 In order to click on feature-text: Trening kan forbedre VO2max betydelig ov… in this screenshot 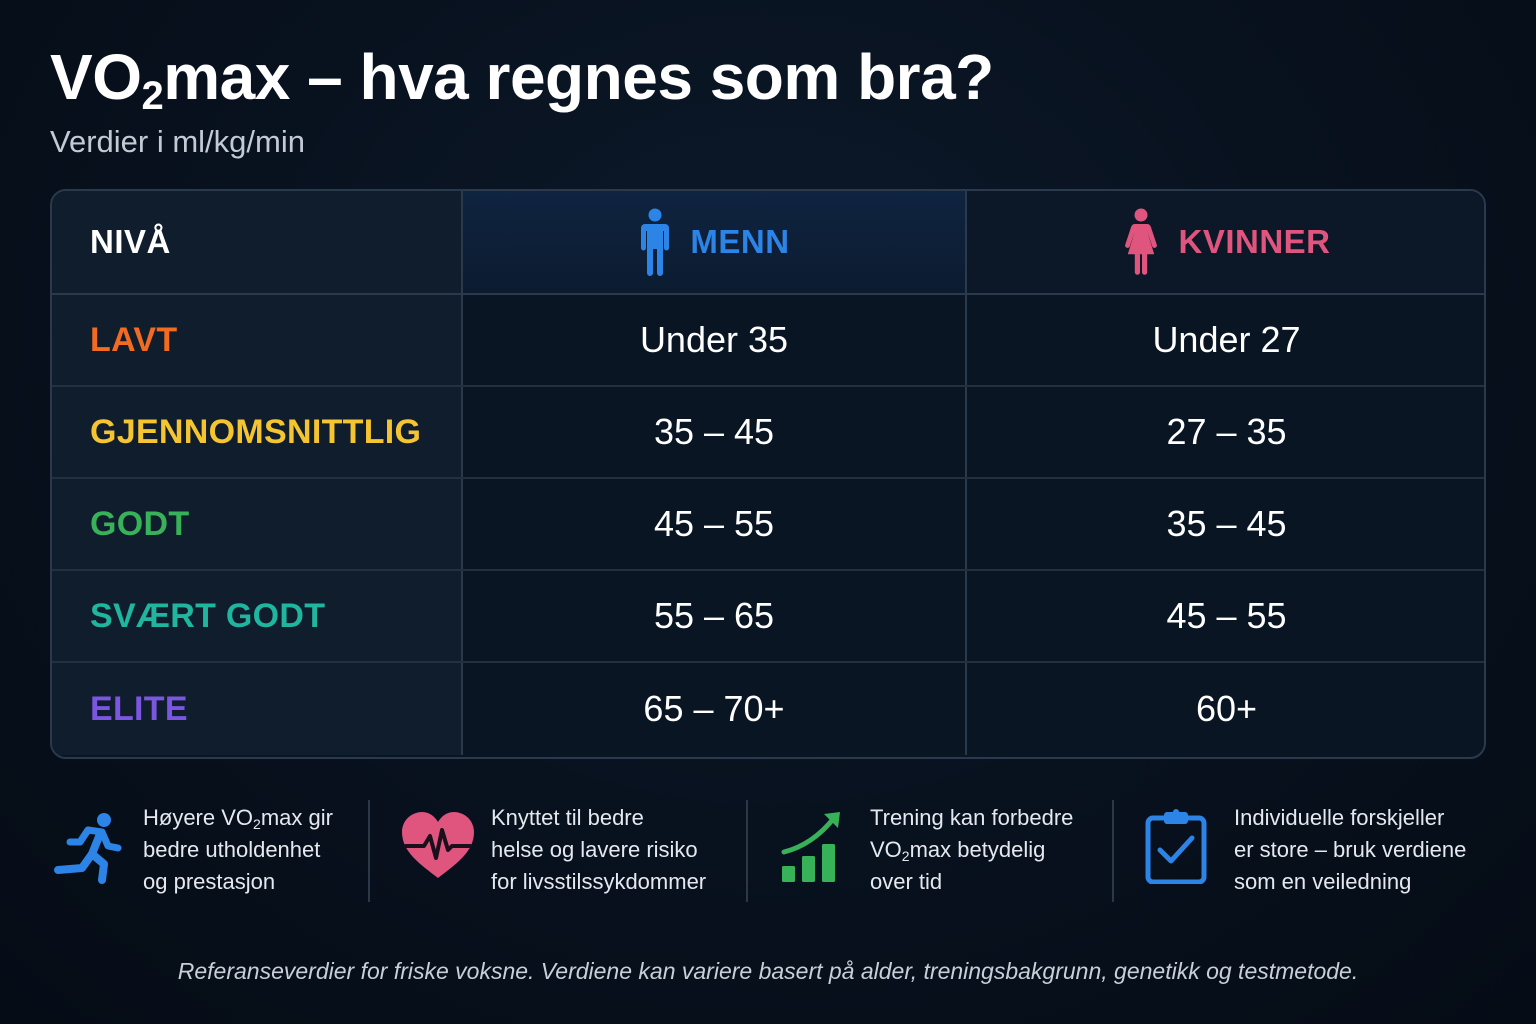, I will do `click(971, 850)`.